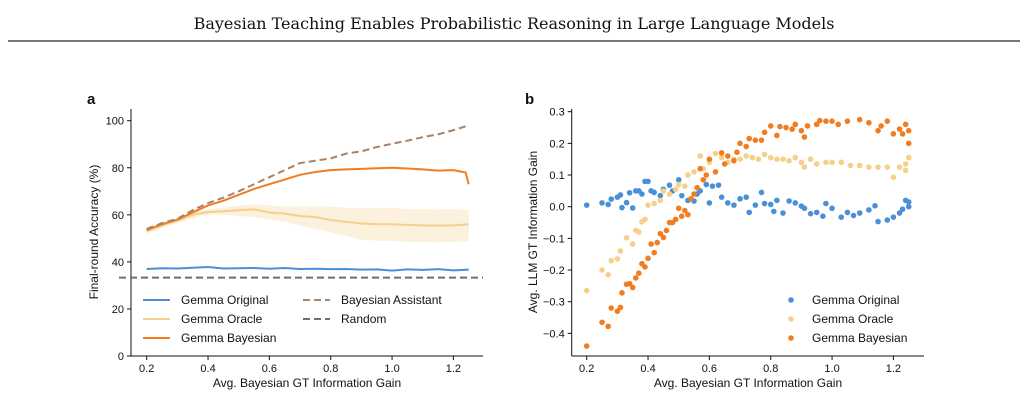  Describe the element at coordinates (586, 369) in the screenshot. I see `x-tick-label: 0.2` at that location.